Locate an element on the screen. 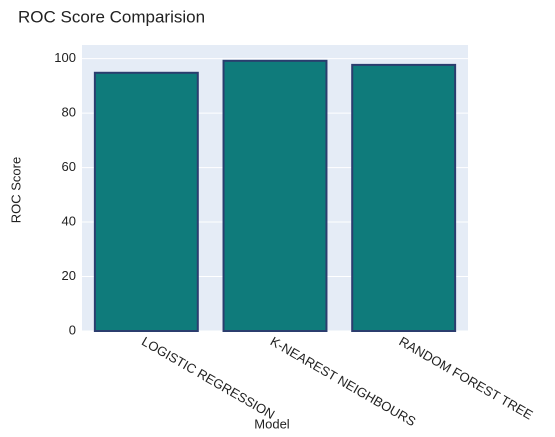 This screenshot has width=555, height=437. x-tick-label: LOGISTIC REGRESSION is located at coordinates (208, 378).